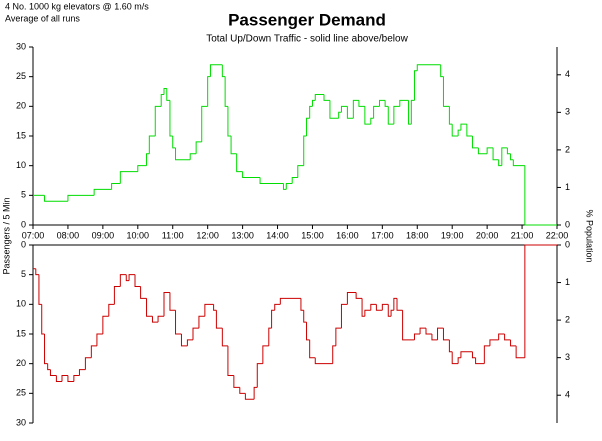 The height and width of the screenshot is (441, 602). I want to click on x-tick-label: 16:00, so click(347, 235).